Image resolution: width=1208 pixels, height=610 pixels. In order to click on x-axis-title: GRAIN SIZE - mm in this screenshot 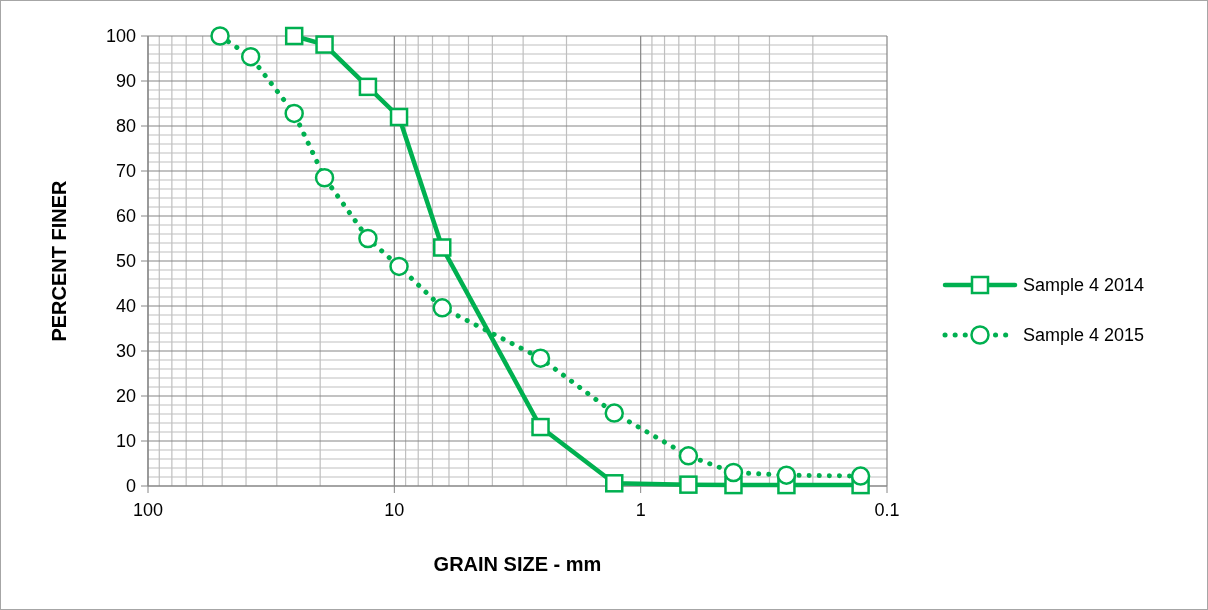, I will do `click(517, 564)`.